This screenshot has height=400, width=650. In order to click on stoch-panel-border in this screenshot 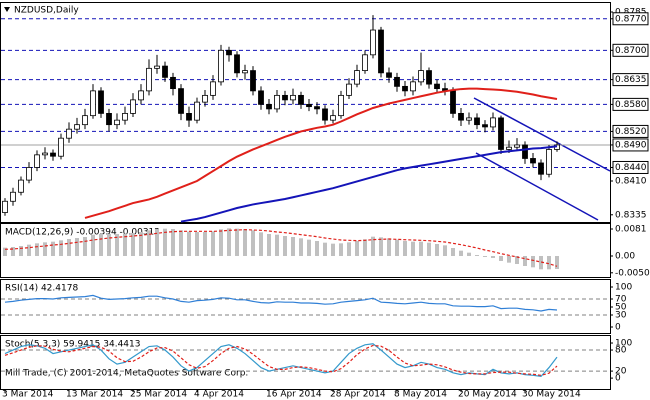, I will do `click(305, 362)`.